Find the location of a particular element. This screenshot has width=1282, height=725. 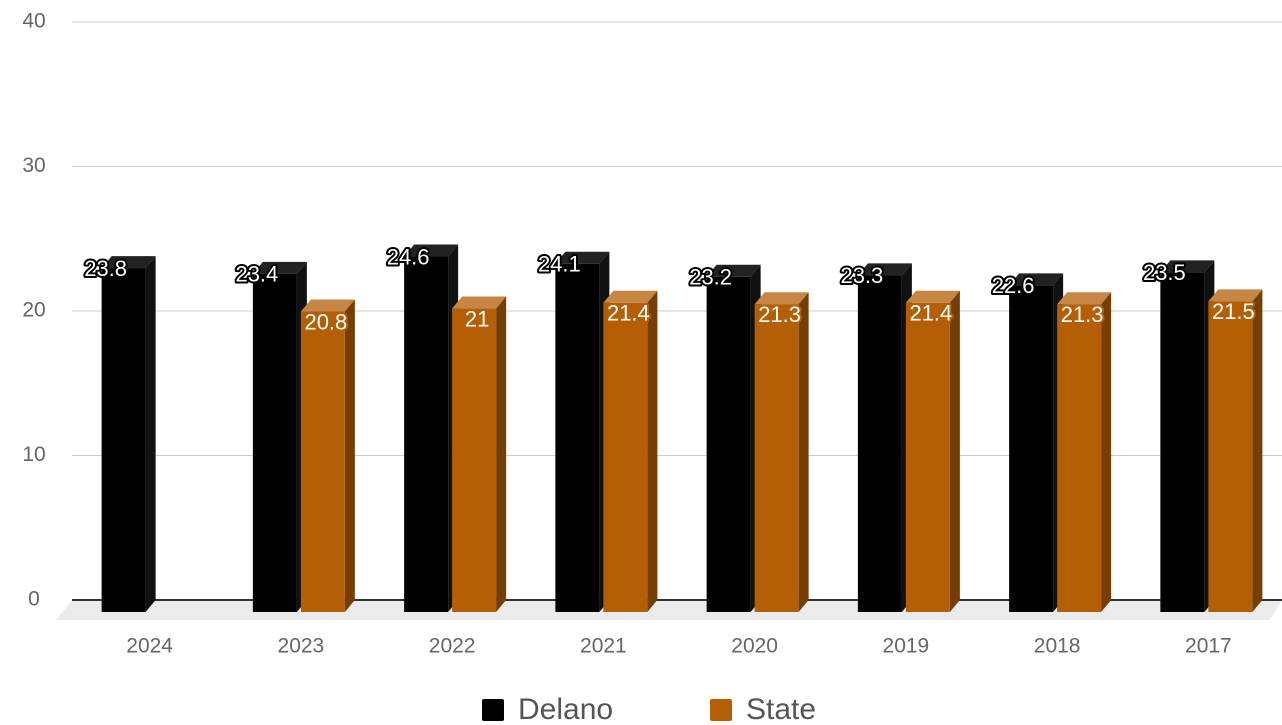

value-label: 23.8 is located at coordinates (105, 268).